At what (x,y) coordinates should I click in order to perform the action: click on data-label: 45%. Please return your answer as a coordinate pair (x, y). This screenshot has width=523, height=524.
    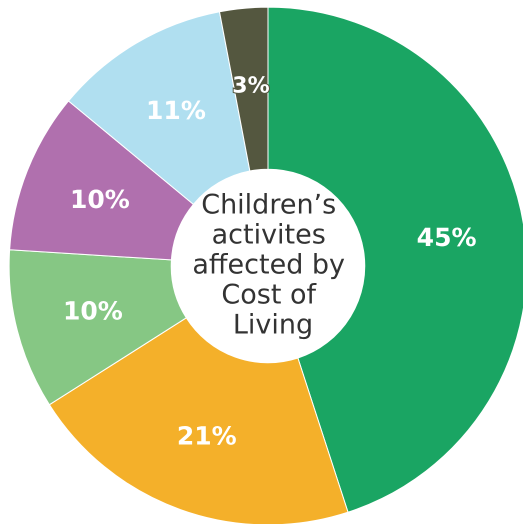
    Looking at the image, I should click on (446, 237).